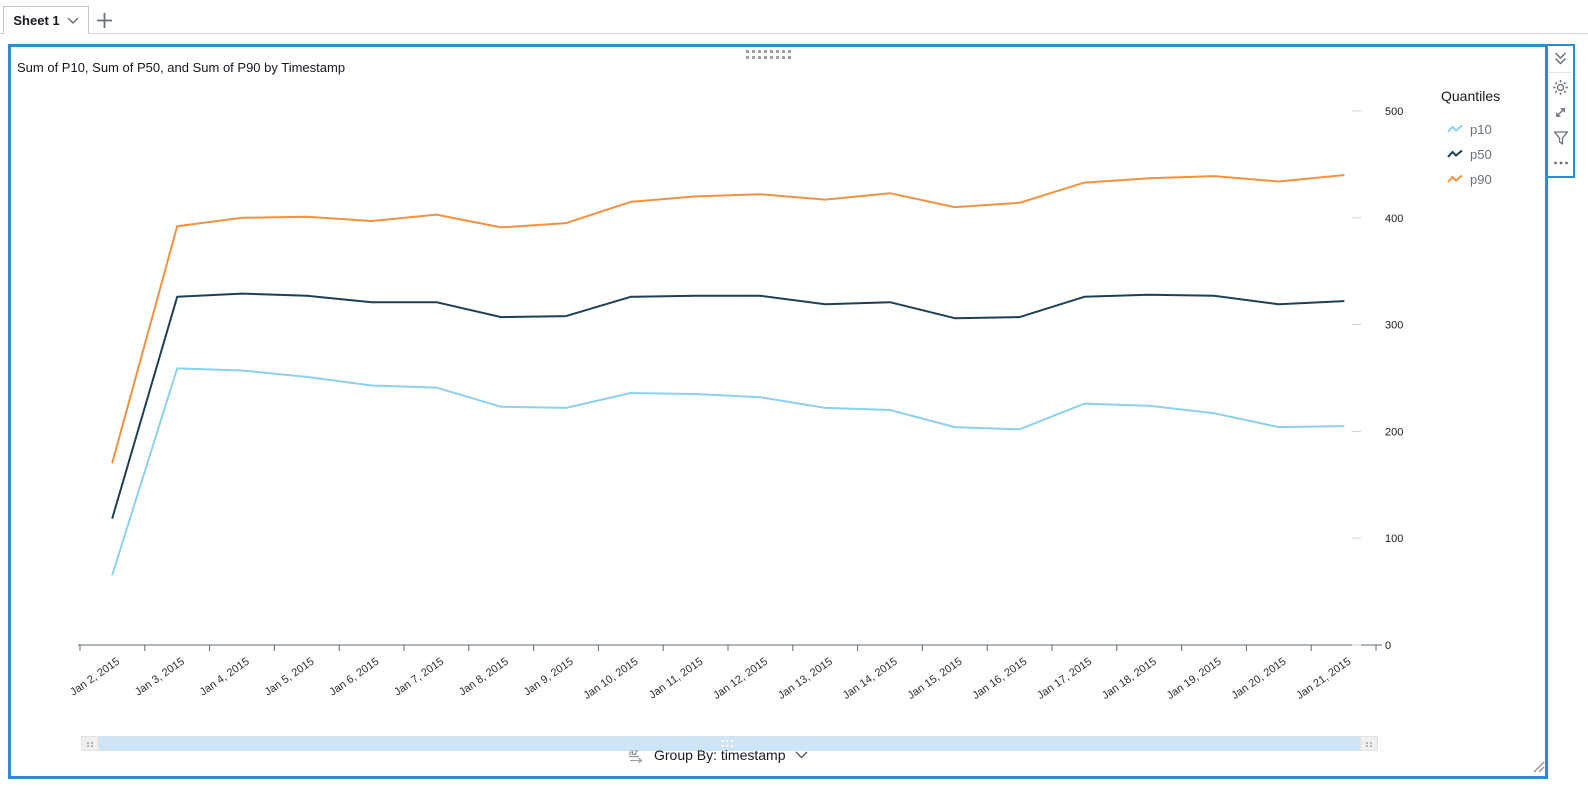 The height and width of the screenshot is (790, 1588). I want to click on sheet-tab-label: Sheet 1, so click(36, 20).